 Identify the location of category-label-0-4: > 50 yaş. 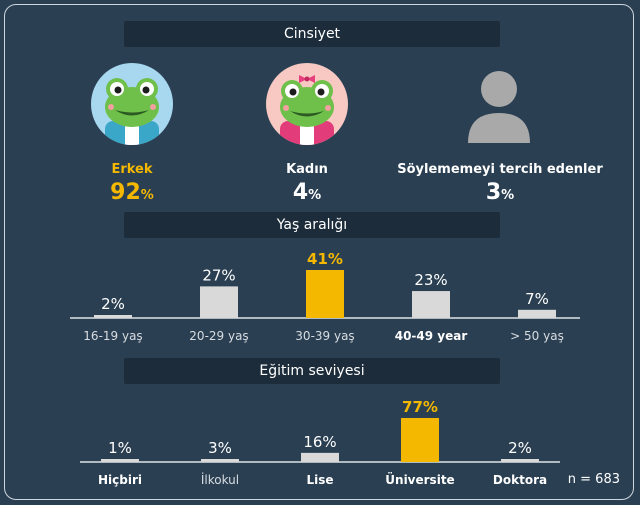
(537, 336).